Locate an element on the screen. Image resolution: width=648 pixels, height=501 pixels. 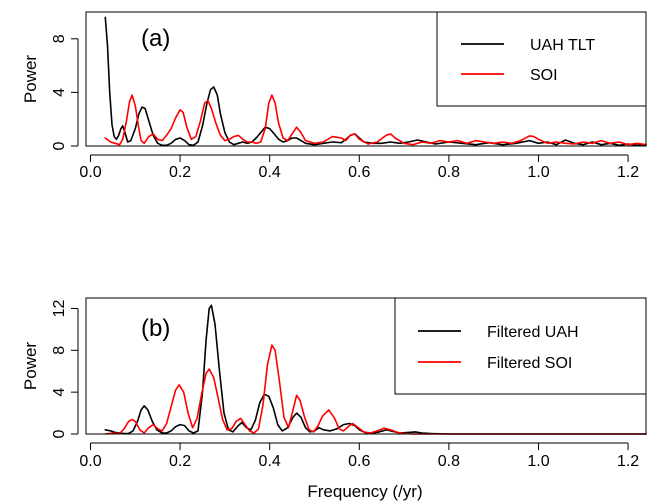
panel-a-x-tick-label: 0.4 is located at coordinates (270, 172).